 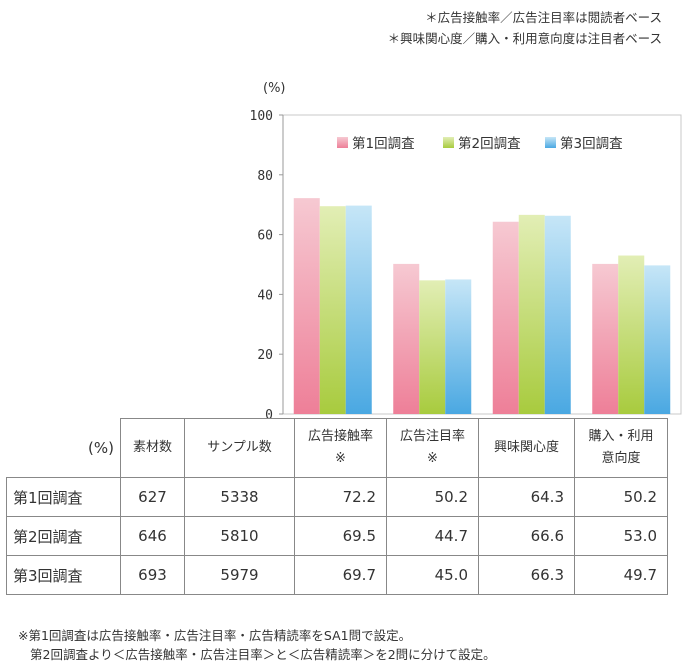 I want to click on cell-purchase-intent: 53.0, so click(x=621, y=536).